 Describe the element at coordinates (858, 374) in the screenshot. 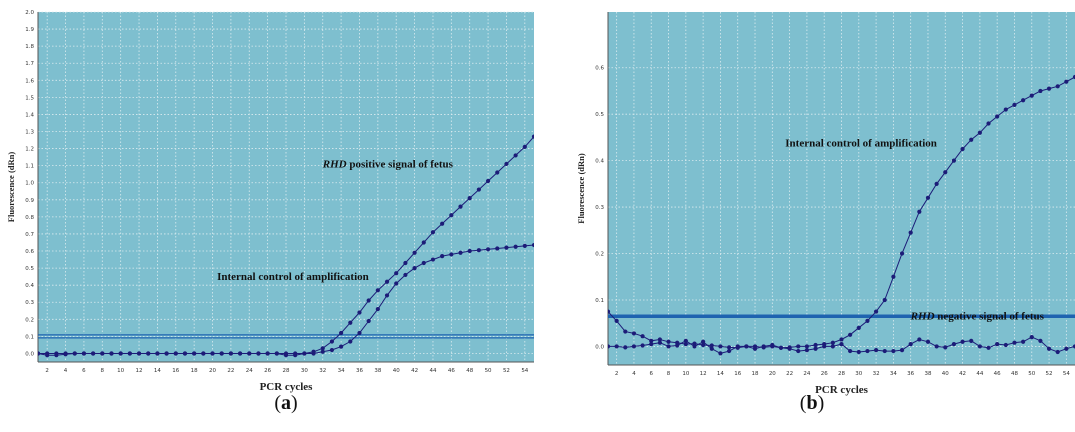

I see `chart-b-x-tick-label: 30` at that location.